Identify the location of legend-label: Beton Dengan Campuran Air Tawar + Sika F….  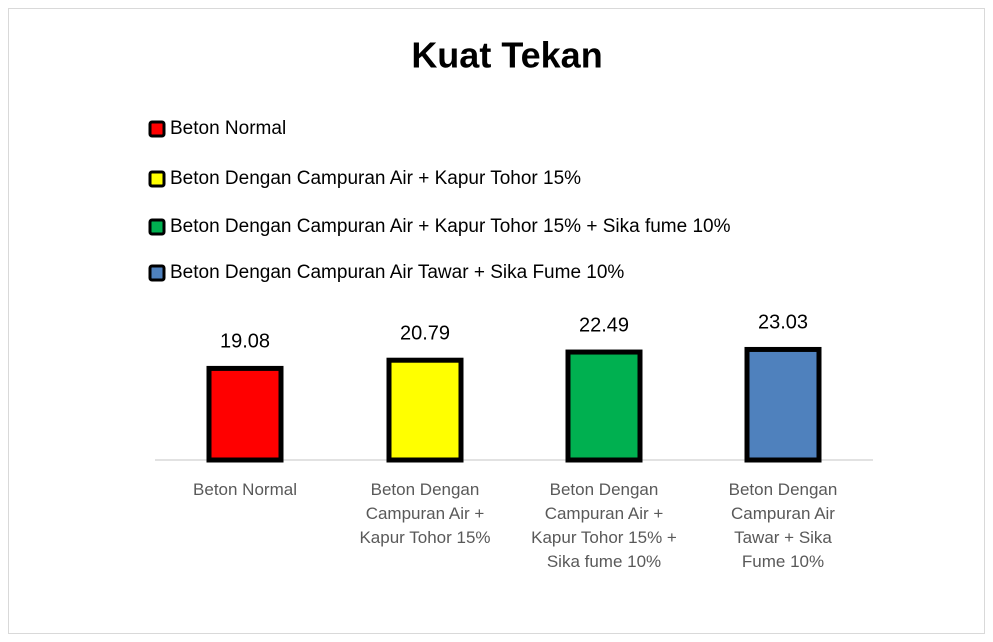
(397, 272).